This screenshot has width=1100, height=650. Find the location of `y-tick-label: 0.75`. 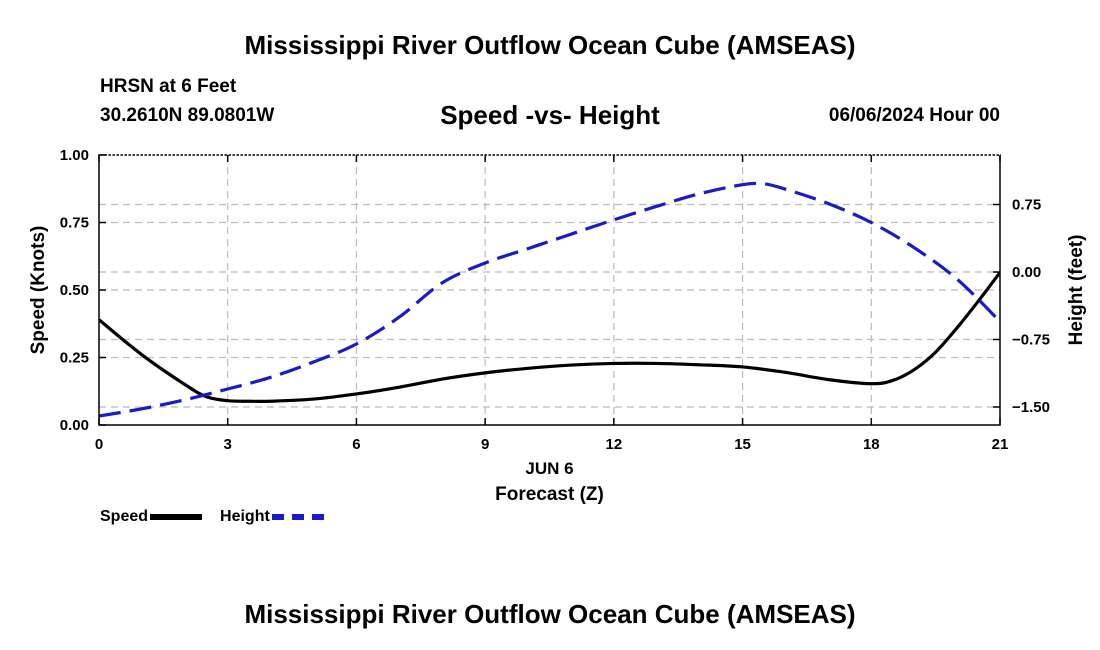

y-tick-label: 0.75 is located at coordinates (74, 223).